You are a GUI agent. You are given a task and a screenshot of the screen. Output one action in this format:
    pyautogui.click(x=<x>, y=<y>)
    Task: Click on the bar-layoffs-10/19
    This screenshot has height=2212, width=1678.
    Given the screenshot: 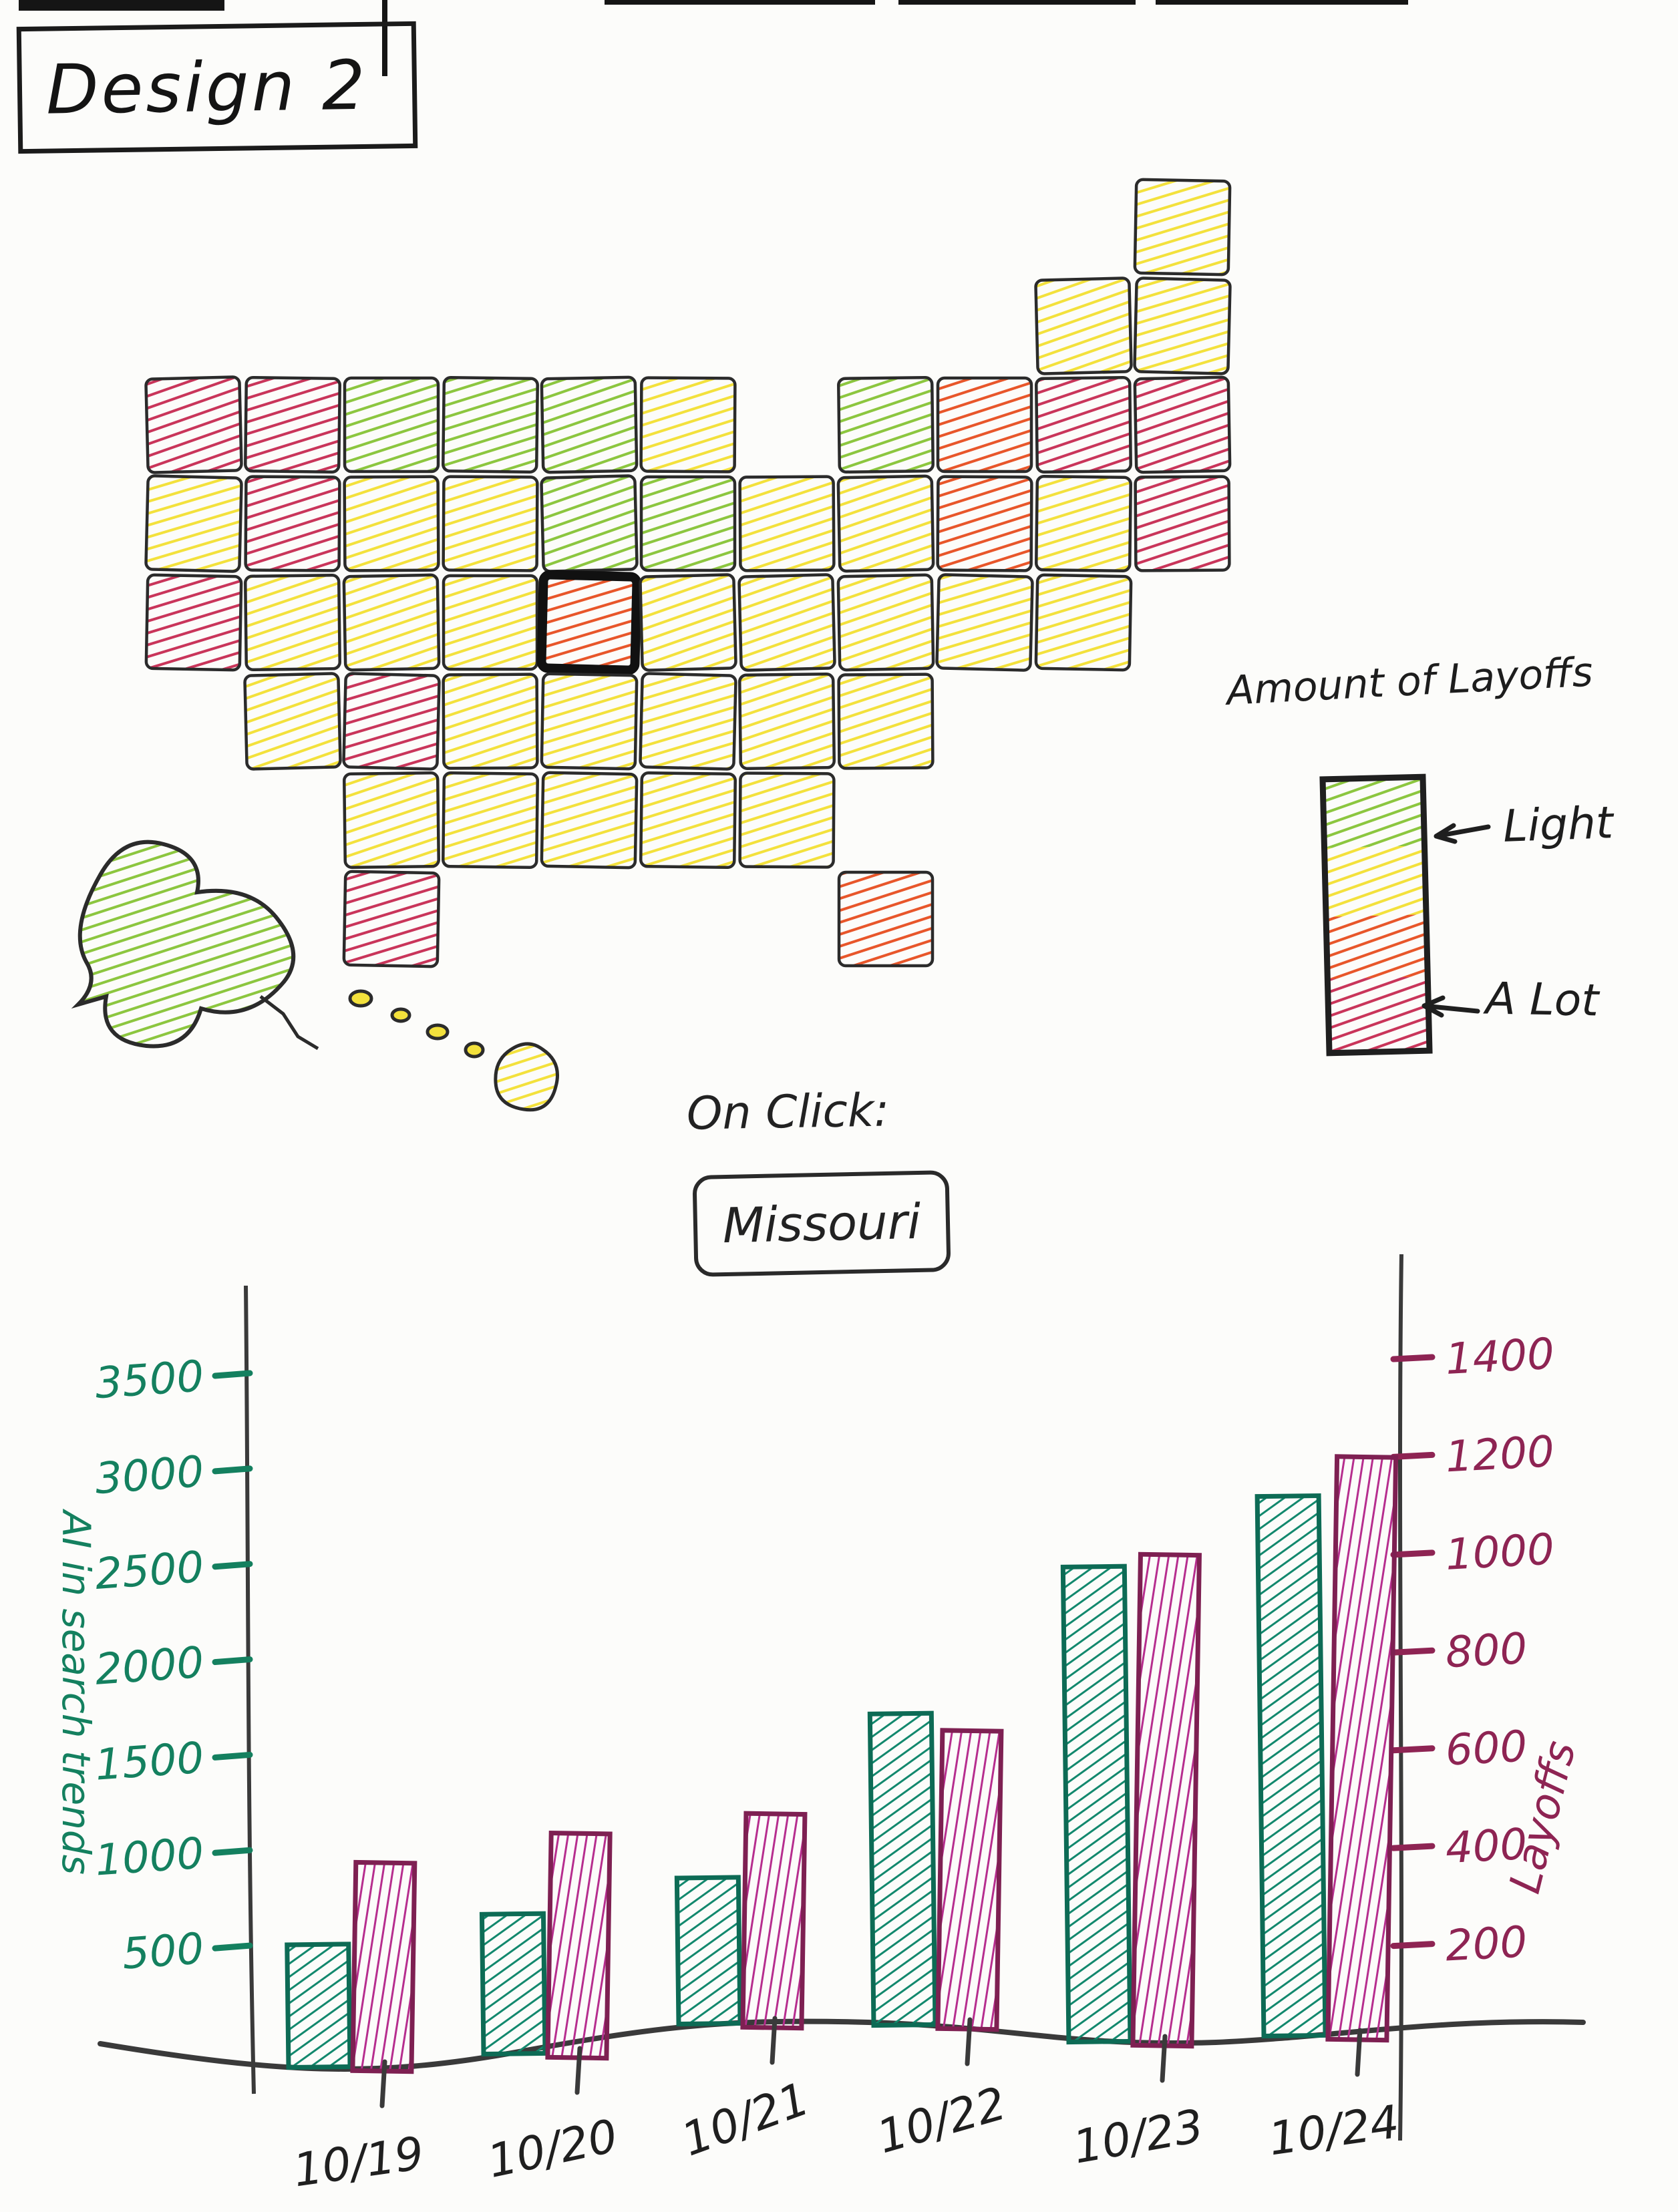 What is the action you would take?
    pyautogui.click(x=384, y=1966)
    